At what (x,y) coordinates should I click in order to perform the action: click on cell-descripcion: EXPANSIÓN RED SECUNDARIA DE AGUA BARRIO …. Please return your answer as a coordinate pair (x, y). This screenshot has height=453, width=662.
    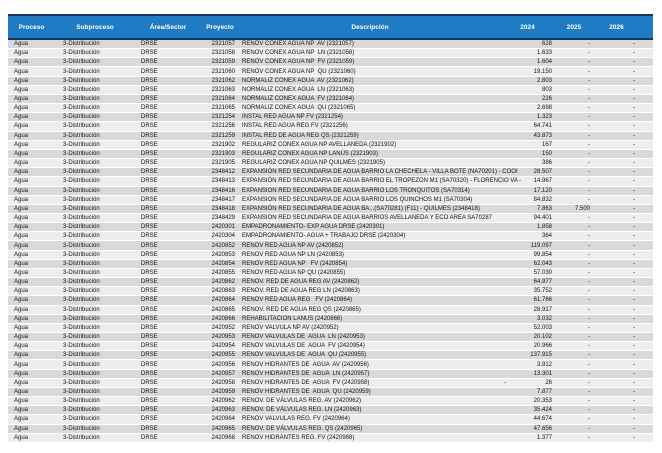
    Looking at the image, I should click on (380, 172).